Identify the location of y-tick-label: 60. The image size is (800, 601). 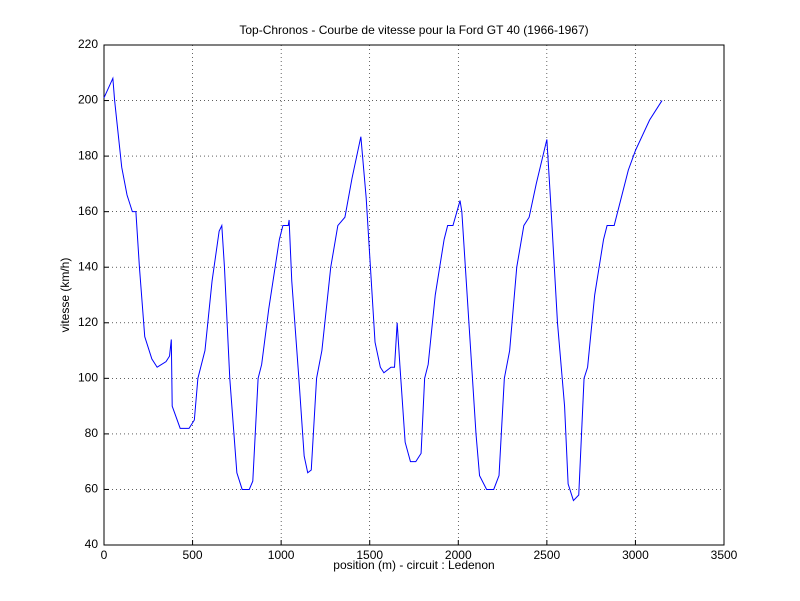
(92, 489).